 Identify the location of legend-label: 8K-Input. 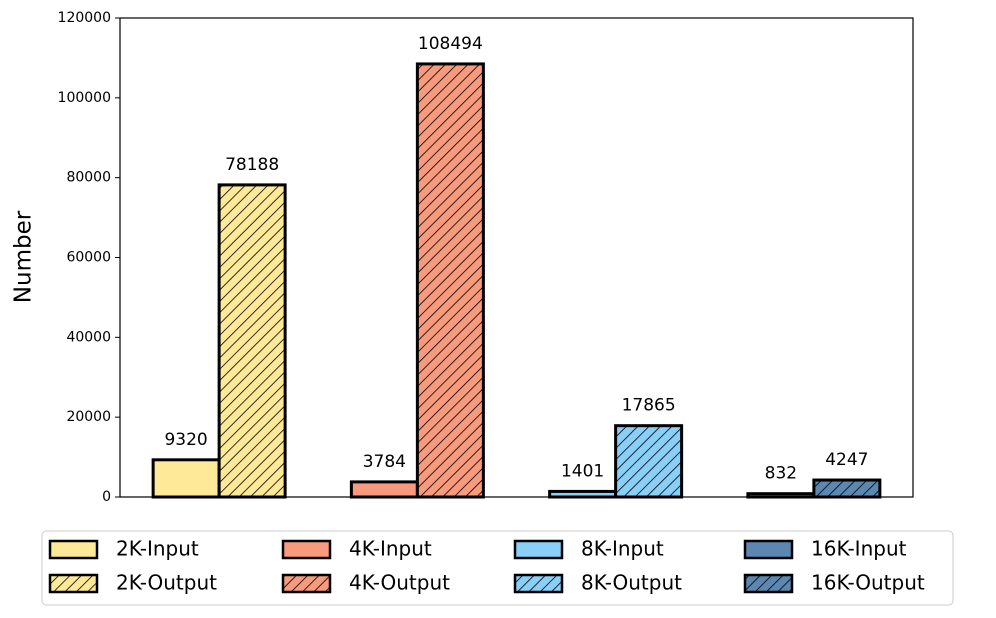
(622, 549).